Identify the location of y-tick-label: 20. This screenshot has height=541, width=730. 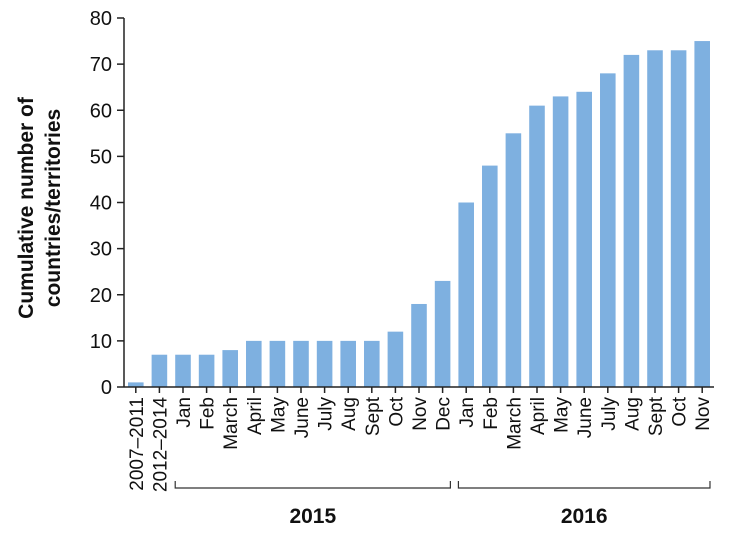
(101, 296).